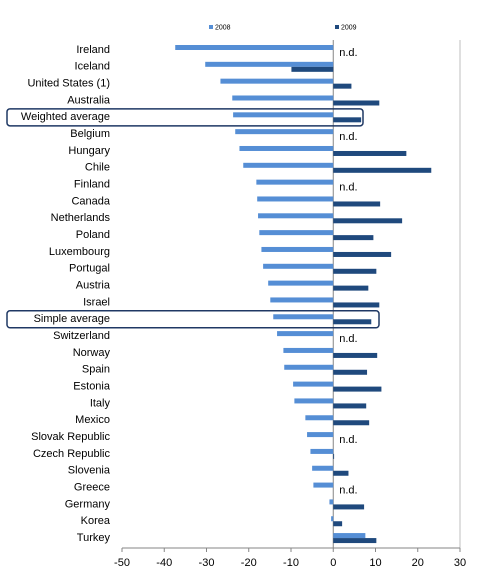 The width and height of the screenshot is (484, 582). I want to click on category-label: Finland, so click(92, 185).